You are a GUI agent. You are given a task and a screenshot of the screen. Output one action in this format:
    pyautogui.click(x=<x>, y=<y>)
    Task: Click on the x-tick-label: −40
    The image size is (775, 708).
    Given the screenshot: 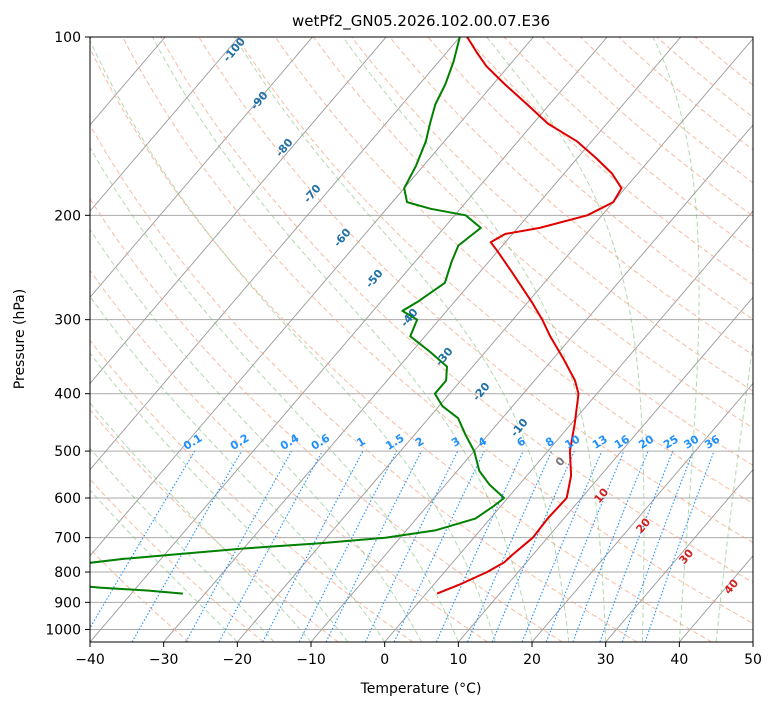 What is the action you would take?
    pyautogui.click(x=90, y=660)
    